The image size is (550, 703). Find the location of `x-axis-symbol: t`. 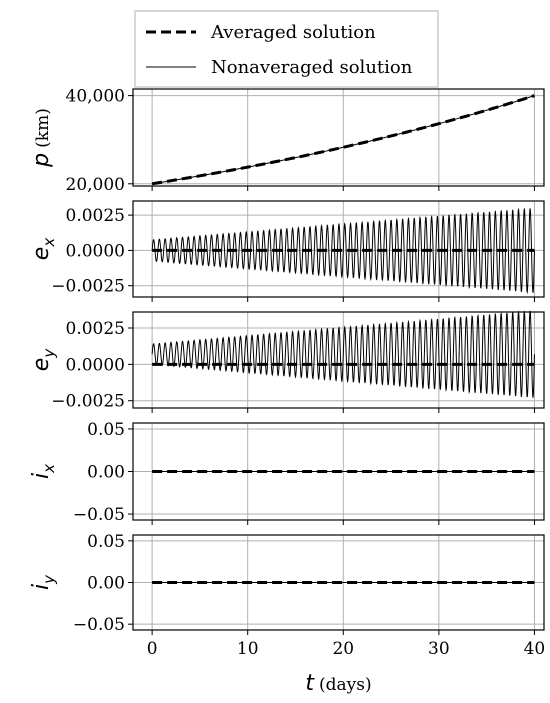

x-axis-symbol: t is located at coordinates (310, 683).